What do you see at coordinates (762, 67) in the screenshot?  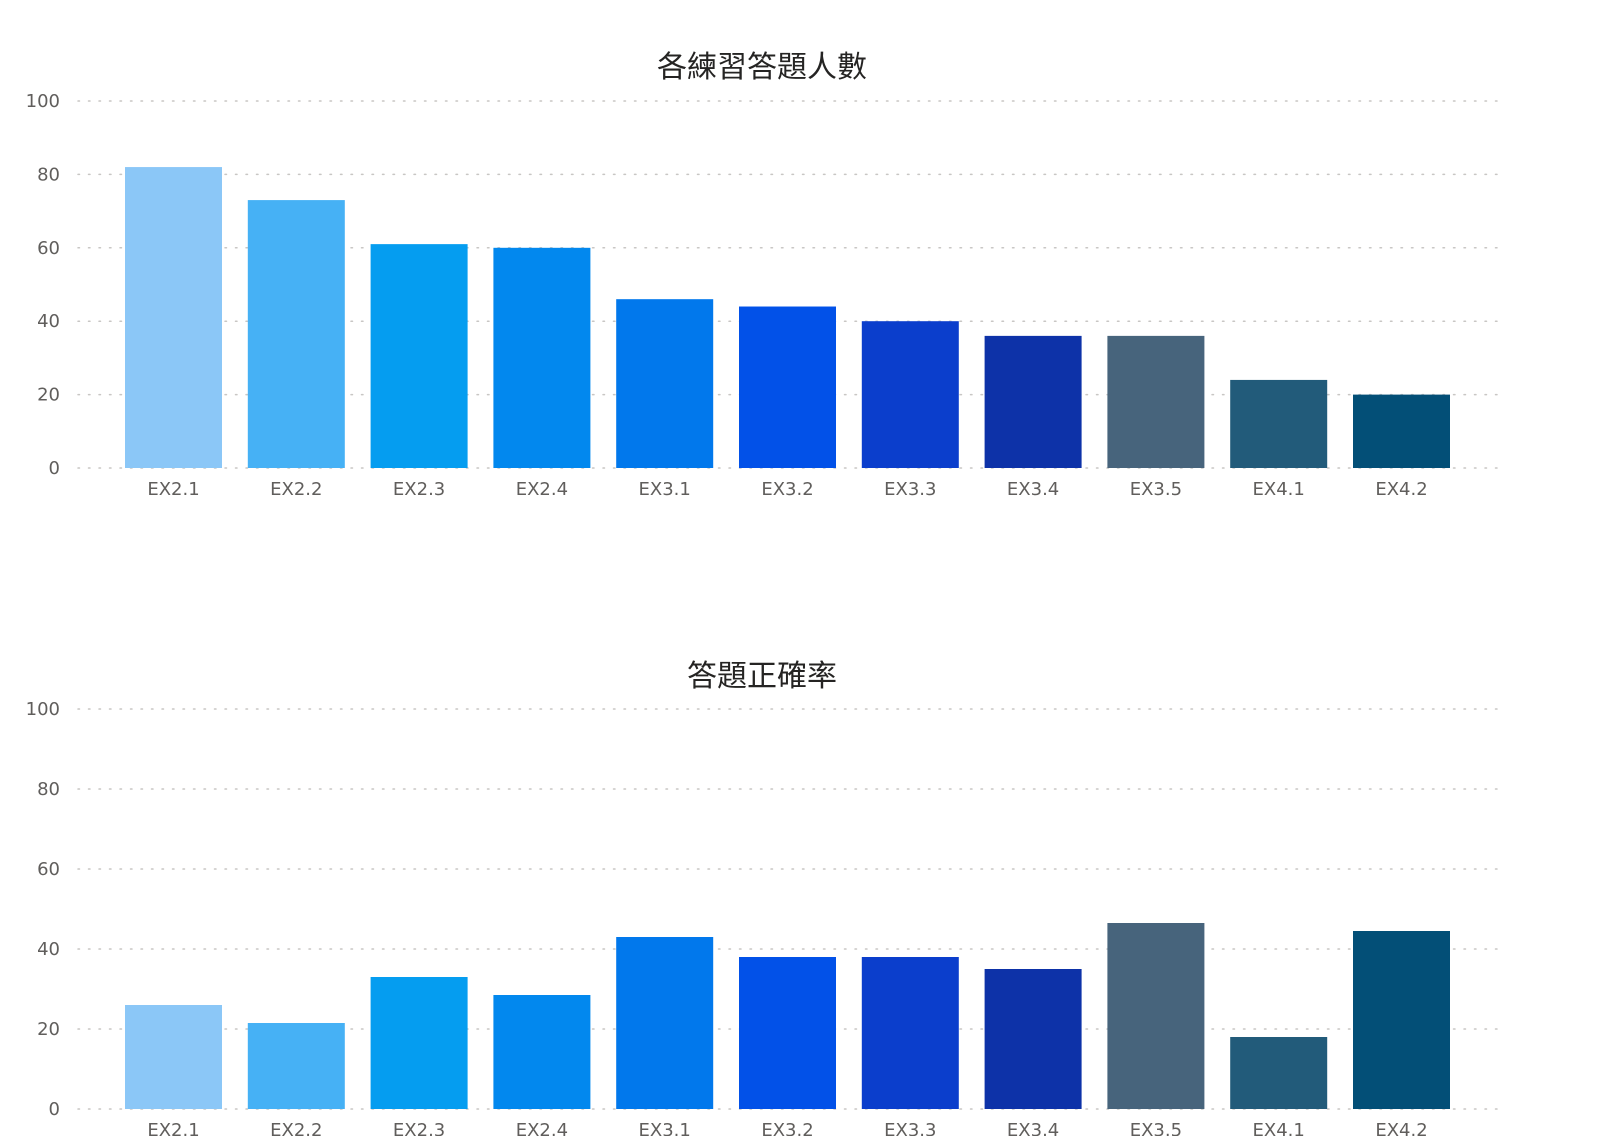 I see `chart-title: 各練習答題人數` at bounding box center [762, 67].